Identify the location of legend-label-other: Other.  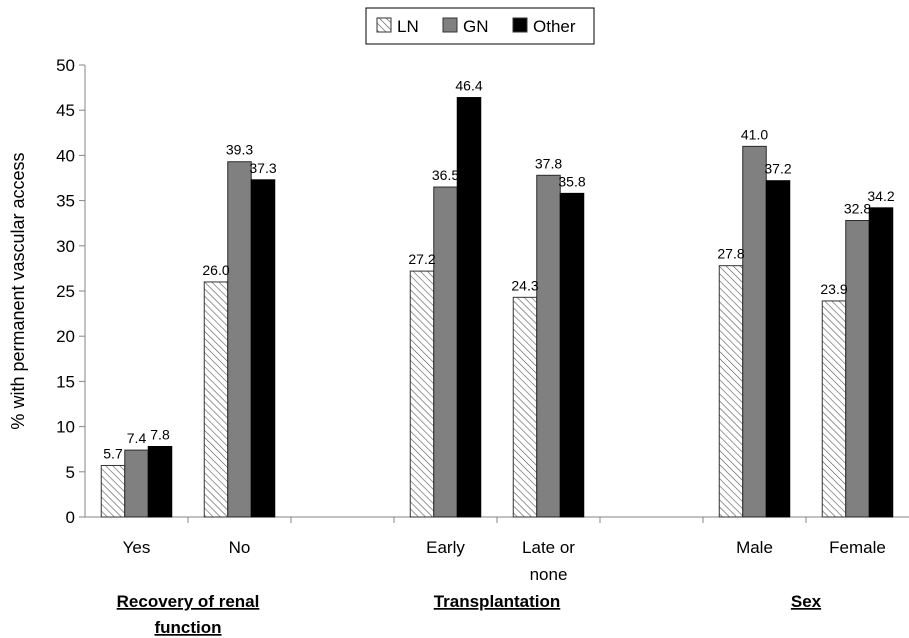
(554, 26).